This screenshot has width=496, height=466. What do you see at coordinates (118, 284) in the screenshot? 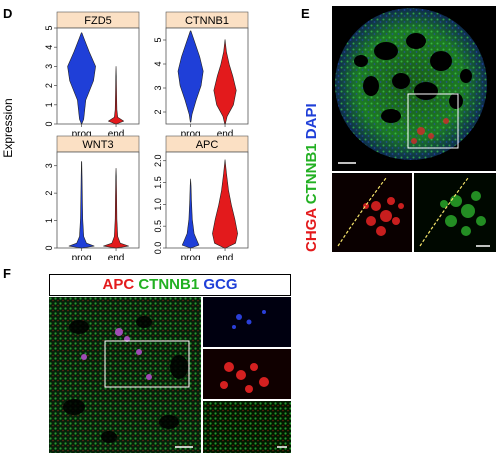
I see `stain-apc: APC` at bounding box center [118, 284].